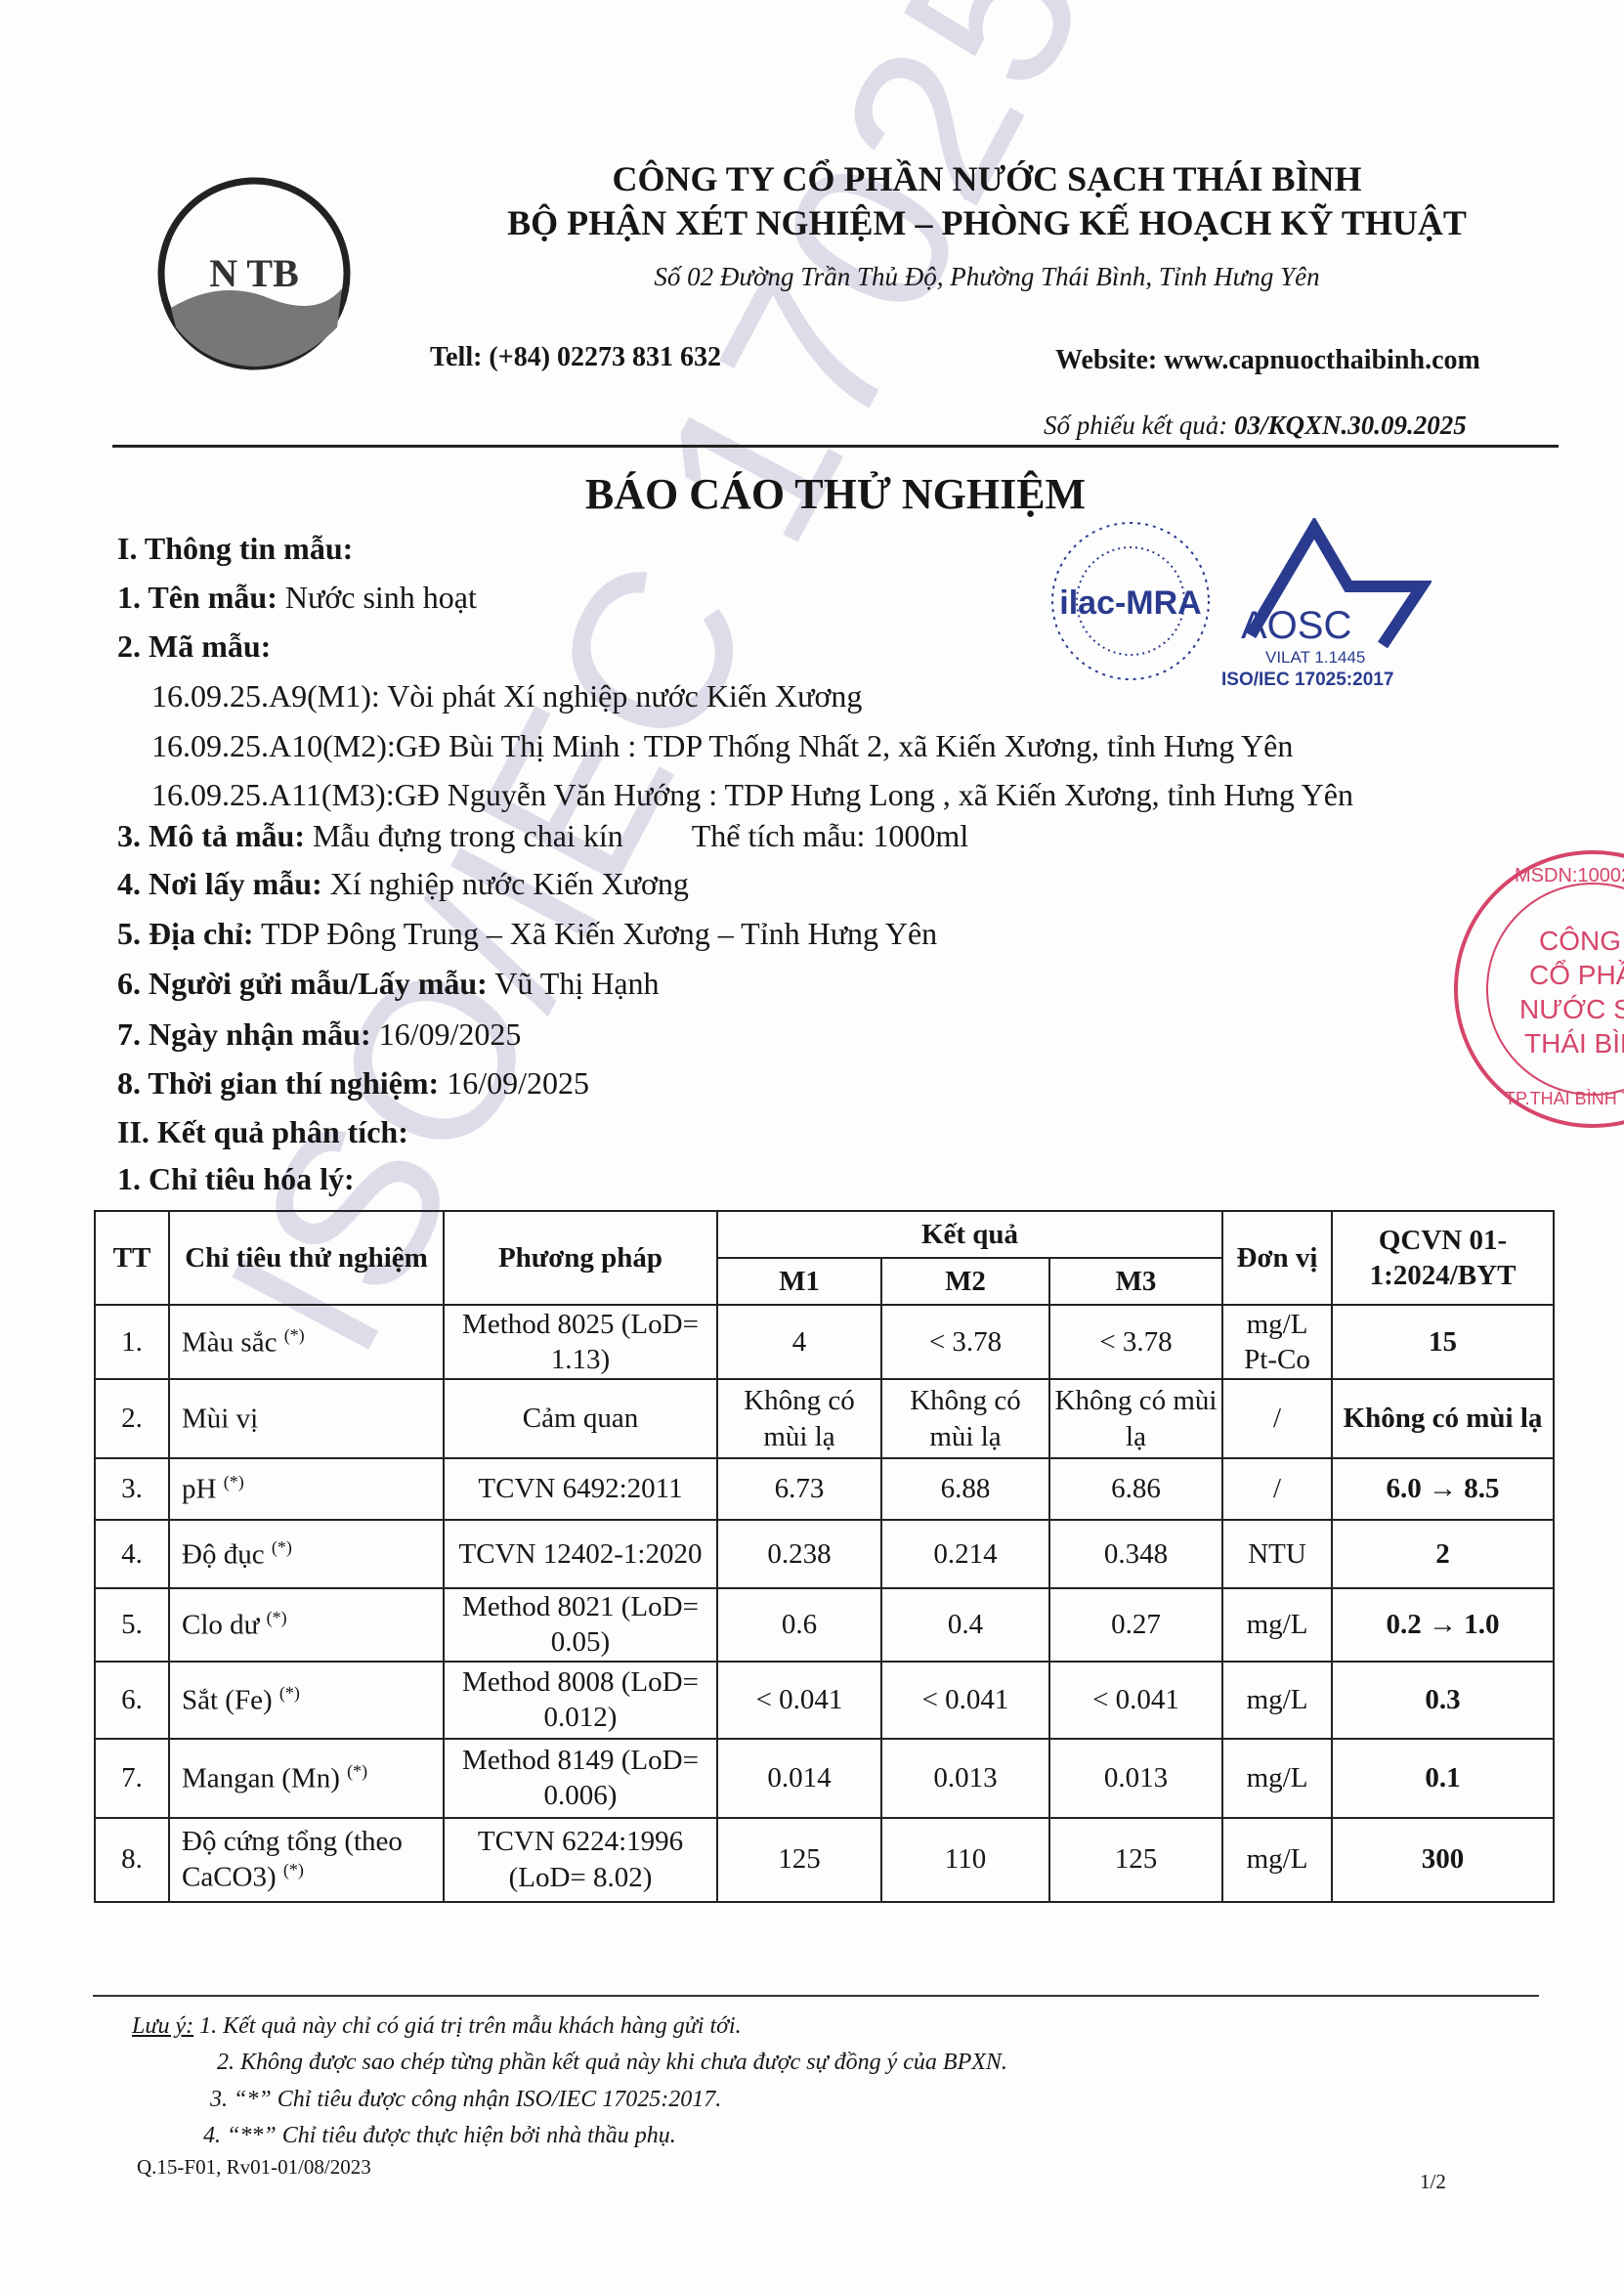 The height and width of the screenshot is (2290, 1624). What do you see at coordinates (1433, 2181) in the screenshot?
I see `page-number: 1/2` at bounding box center [1433, 2181].